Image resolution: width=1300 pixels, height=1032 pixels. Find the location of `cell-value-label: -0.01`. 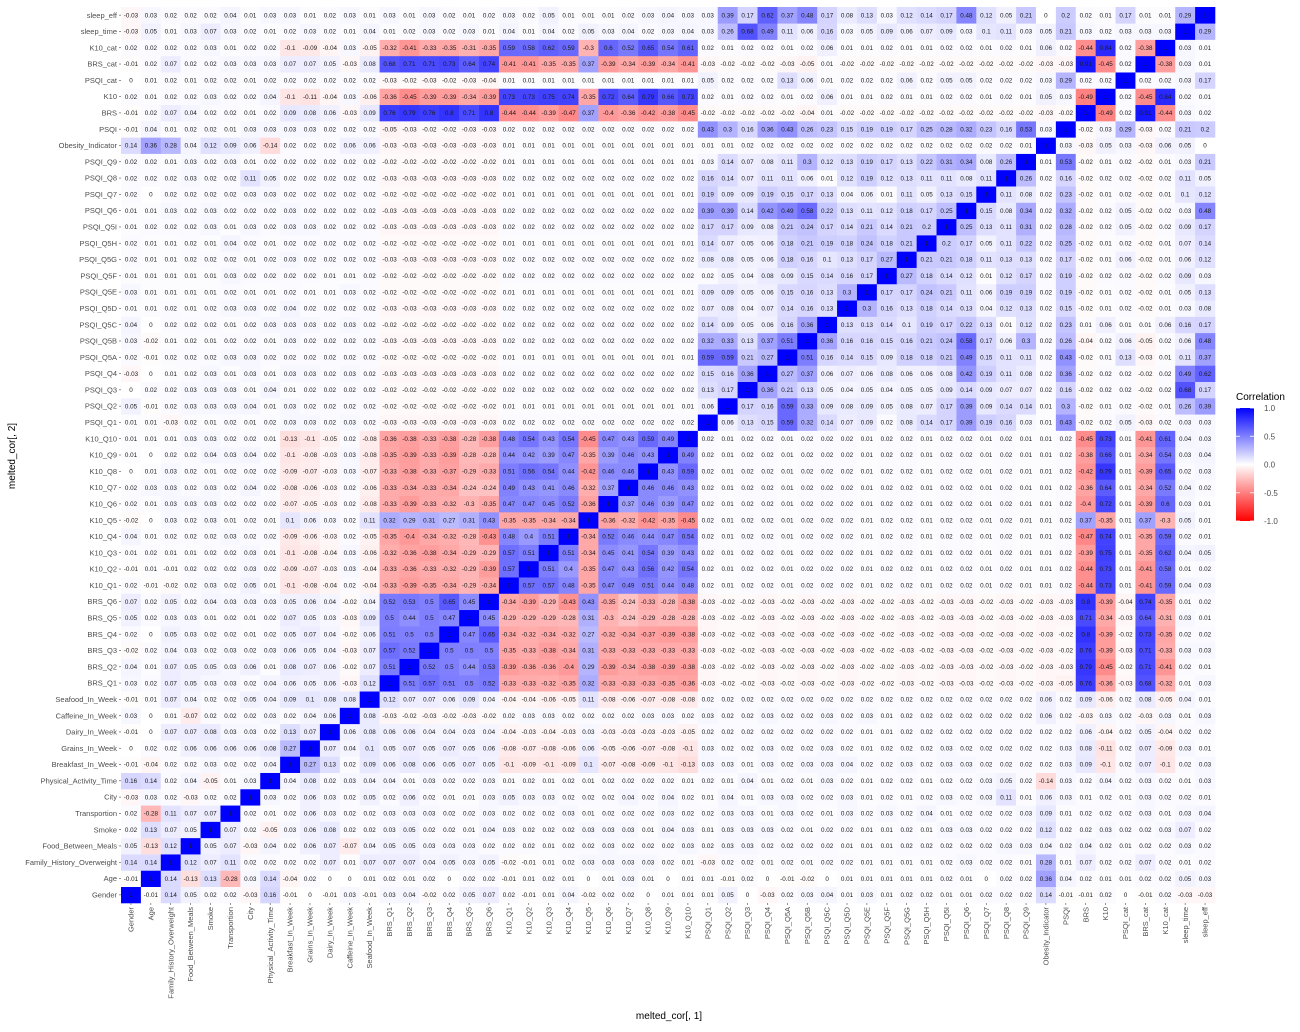

cell-value-label: -0.01 is located at coordinates (131, 700).